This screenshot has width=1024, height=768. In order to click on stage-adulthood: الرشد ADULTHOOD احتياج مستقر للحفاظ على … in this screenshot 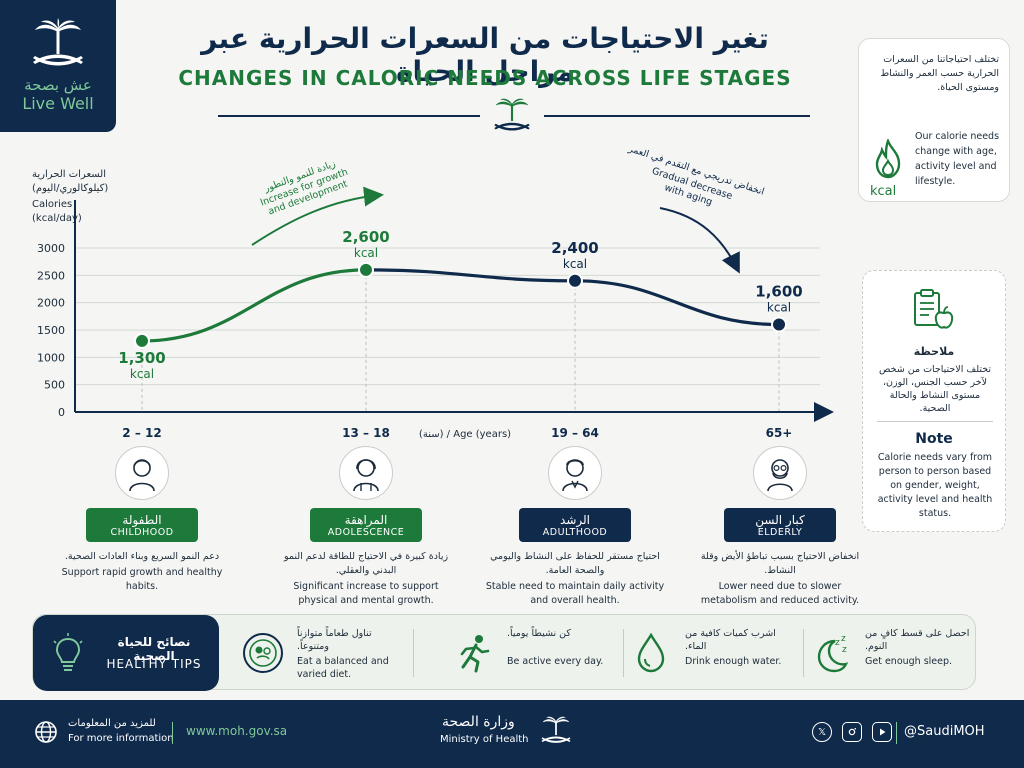, I will do `click(575, 527)`.